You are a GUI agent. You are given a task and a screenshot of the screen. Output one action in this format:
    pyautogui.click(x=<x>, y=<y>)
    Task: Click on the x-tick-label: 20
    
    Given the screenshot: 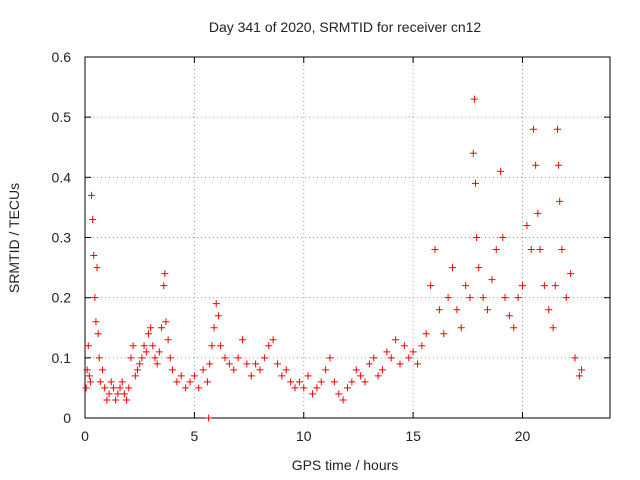 What is the action you would take?
    pyautogui.click(x=523, y=436)
    